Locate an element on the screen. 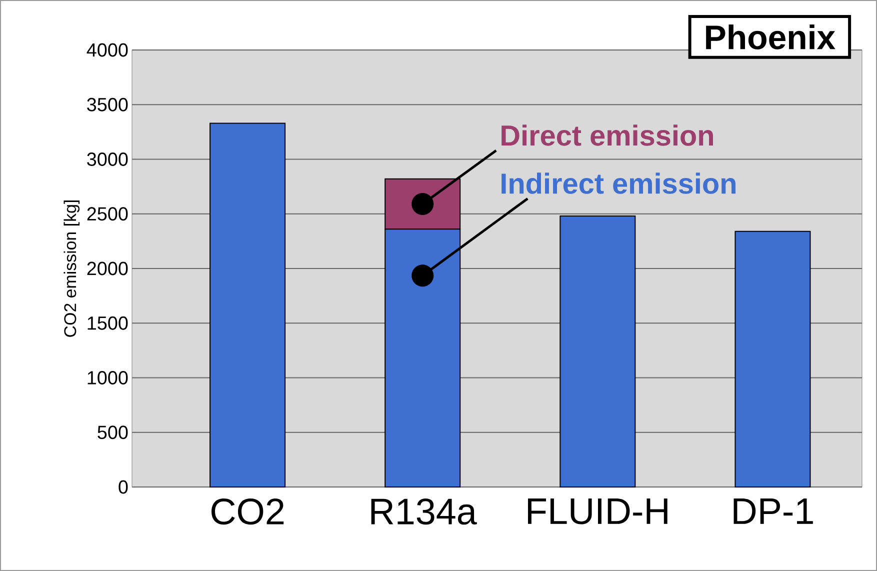 The height and width of the screenshot is (571, 877). y-tick-label: 4000 is located at coordinates (107, 50).